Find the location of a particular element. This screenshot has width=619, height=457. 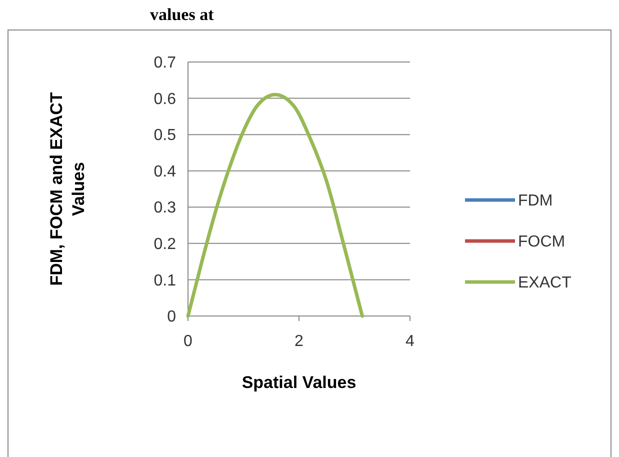

y-tick-label: 0.3 is located at coordinates (165, 208).